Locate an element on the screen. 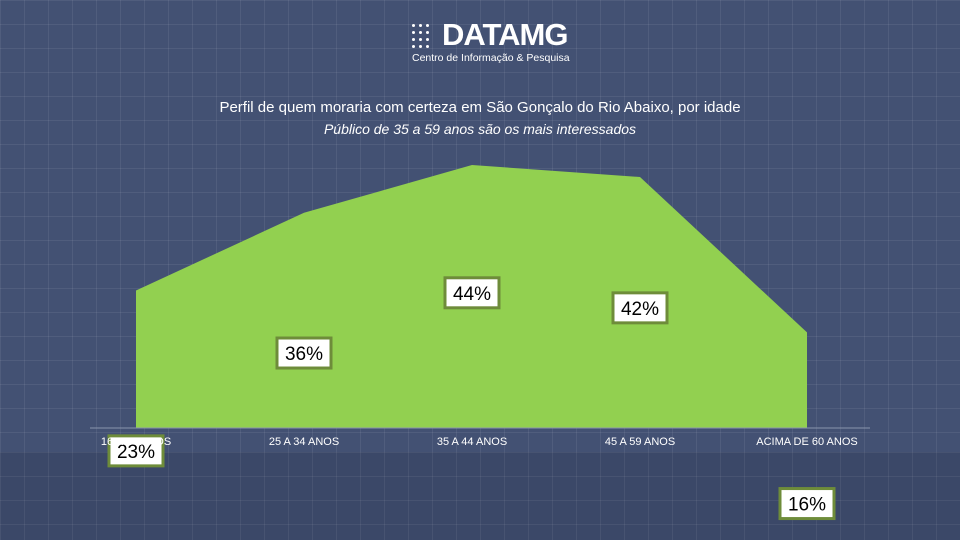 The image size is (960, 540). data-label: 44% is located at coordinates (472, 293).